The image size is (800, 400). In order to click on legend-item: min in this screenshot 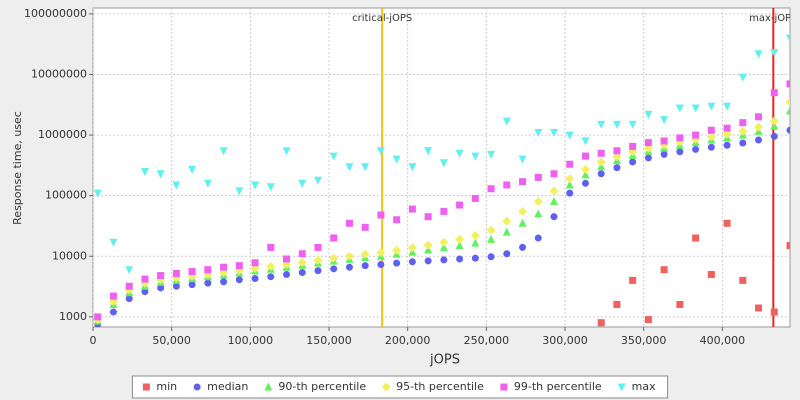, I will do `click(159, 386)`.